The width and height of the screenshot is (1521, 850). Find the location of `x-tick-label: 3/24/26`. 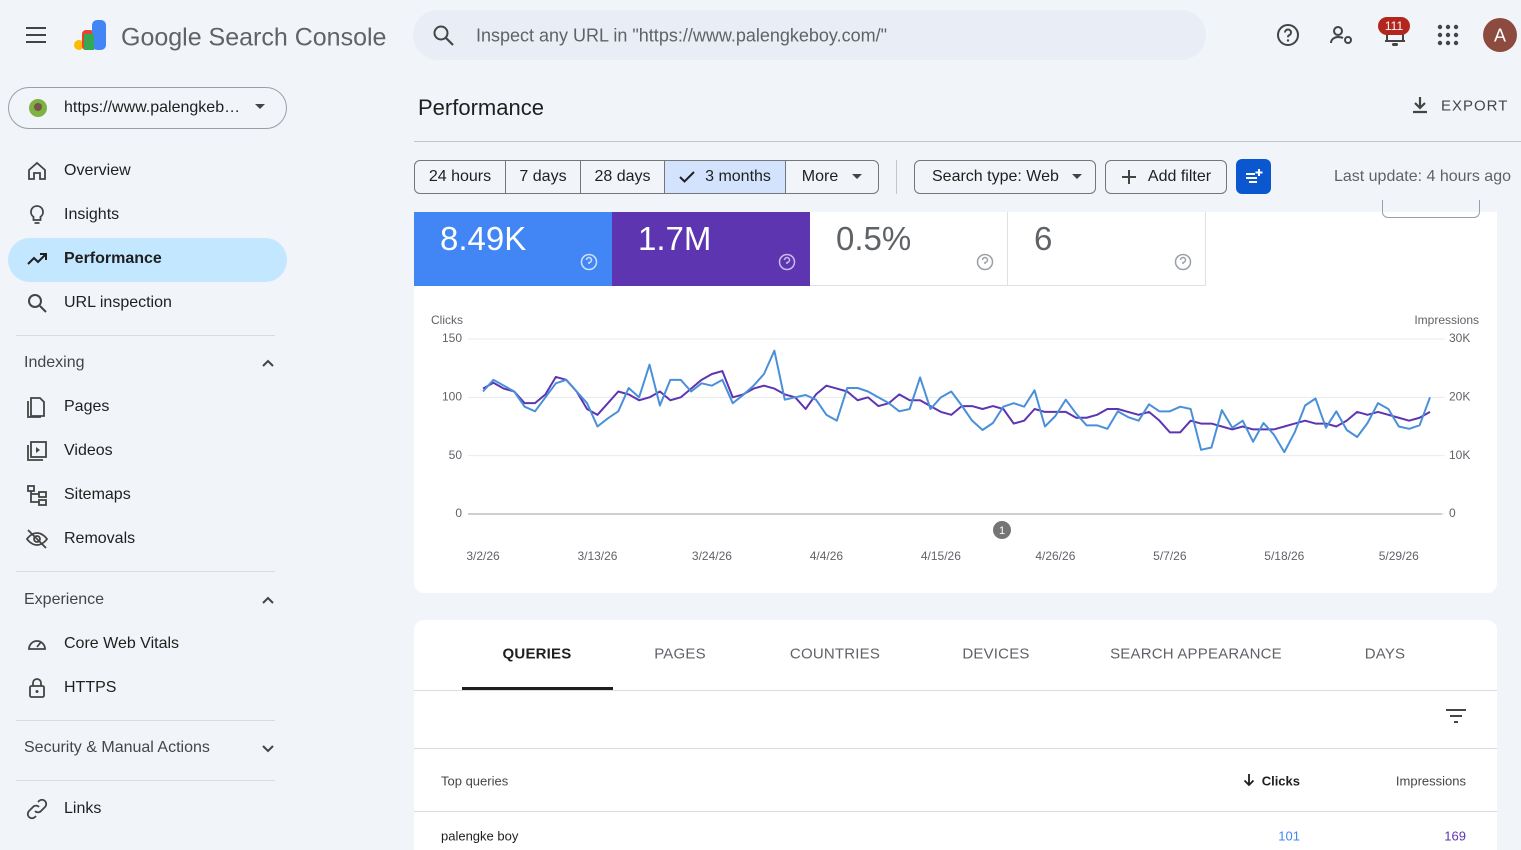

x-tick-label: 3/24/26 is located at coordinates (712, 556).